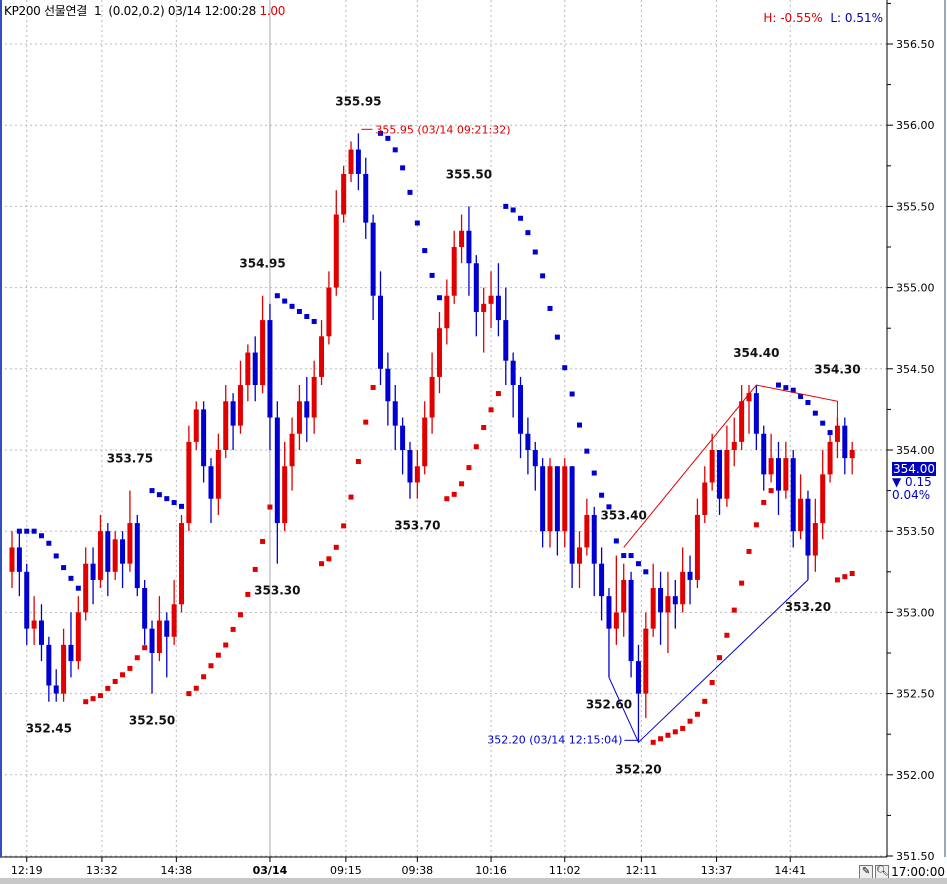  I want to click on cursor-datetime: 03/14 12:00:28, so click(211, 11).